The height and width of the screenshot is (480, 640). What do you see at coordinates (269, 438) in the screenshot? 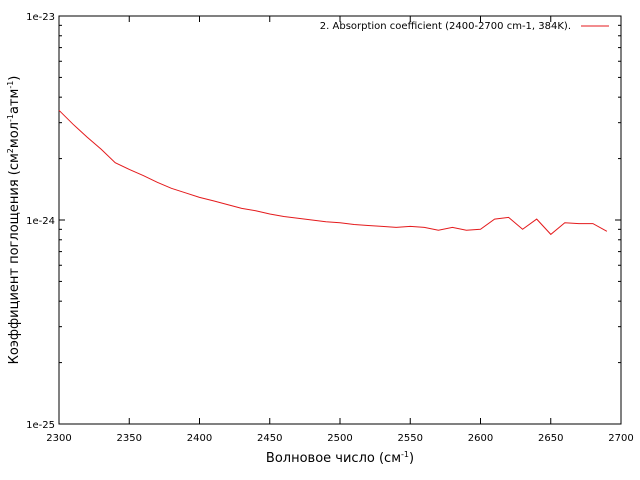
I see `x-tick-label: 2450` at bounding box center [269, 438].